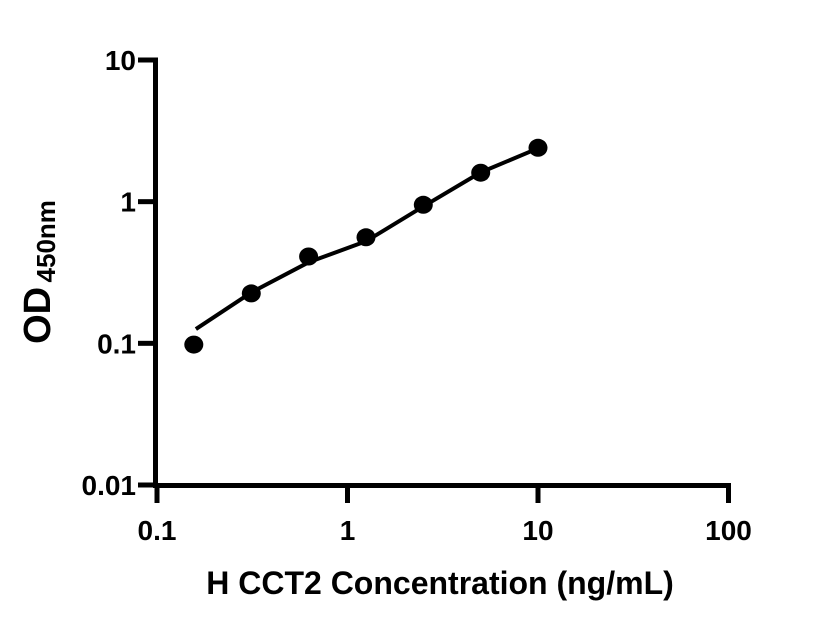 The image size is (816, 640). Describe the element at coordinates (537, 530) in the screenshot. I see `x-tick-label: 10` at that location.